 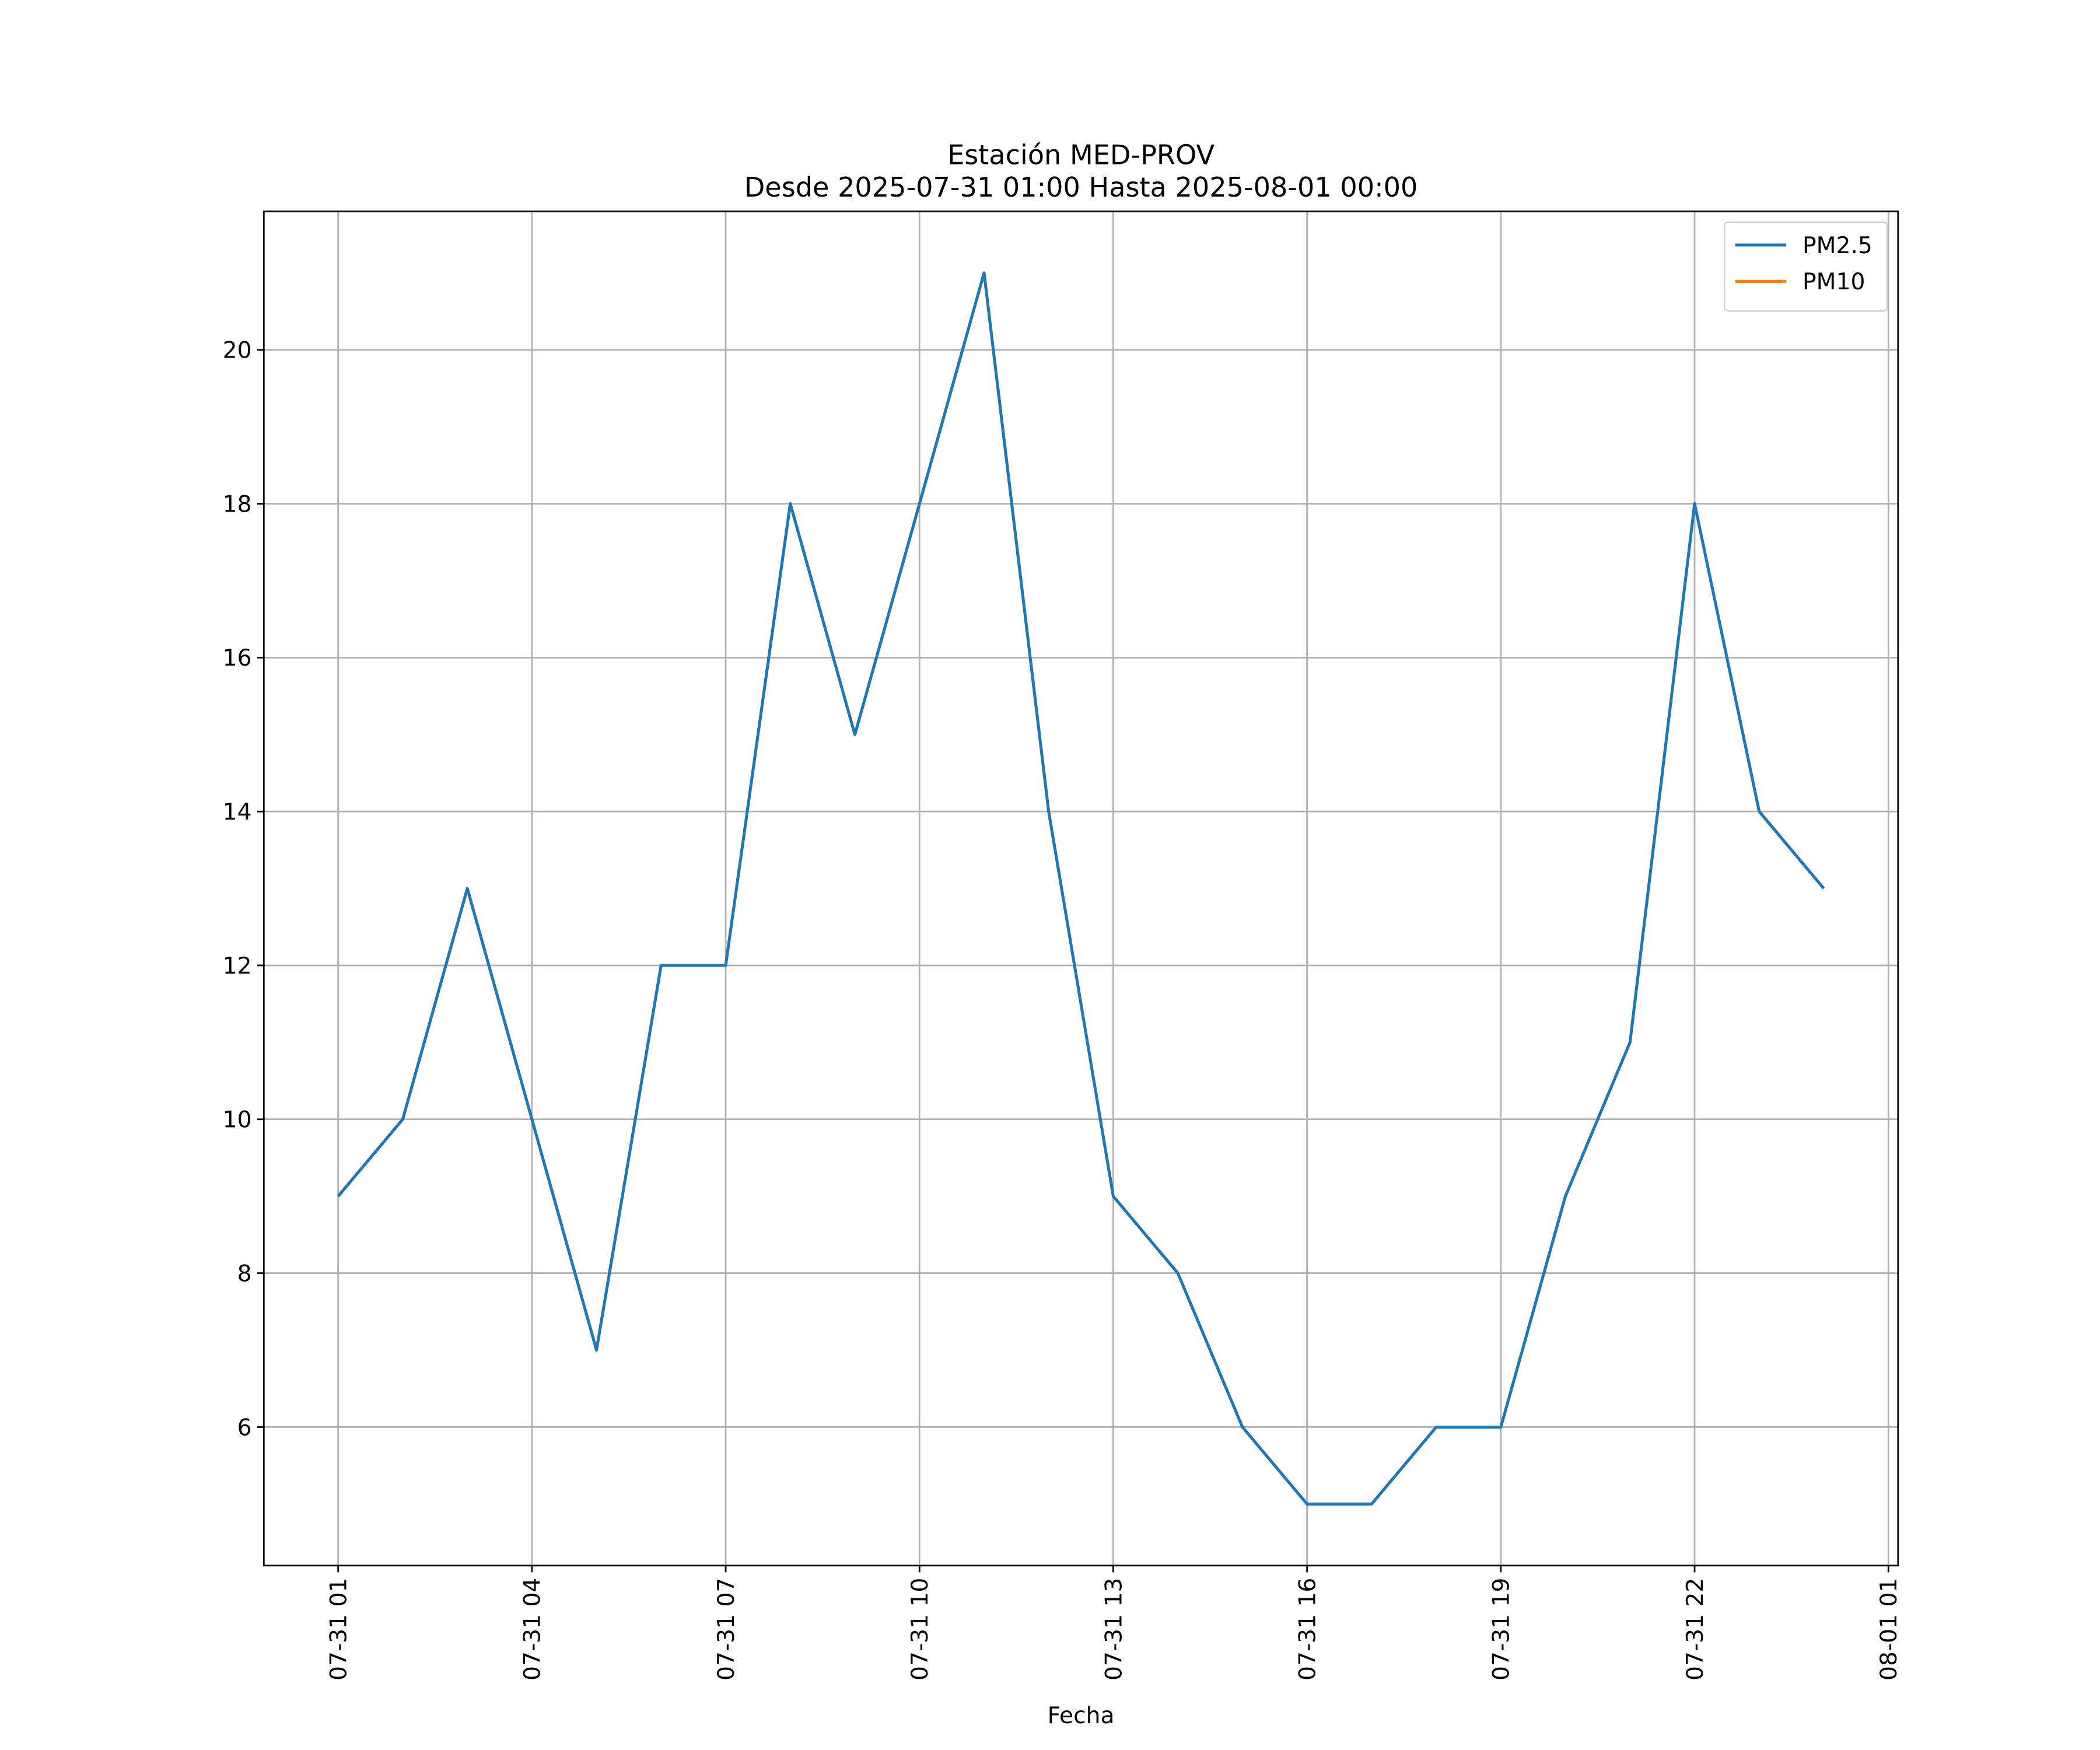 I want to click on y-tick-label: 18, so click(x=237, y=504).